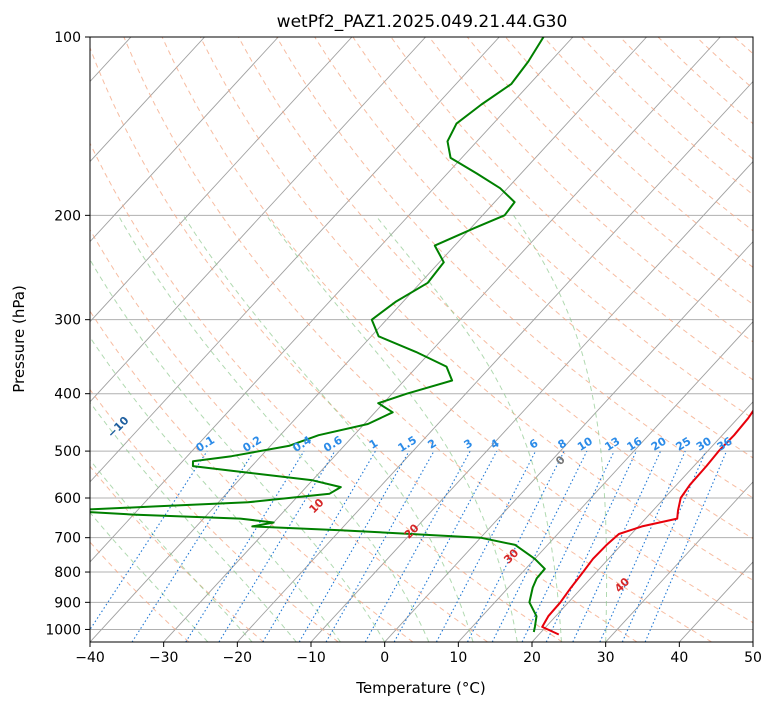 This screenshot has width=775, height=708. What do you see at coordinates (67, 499) in the screenshot?
I see `y-tick-label: 600` at bounding box center [67, 499].